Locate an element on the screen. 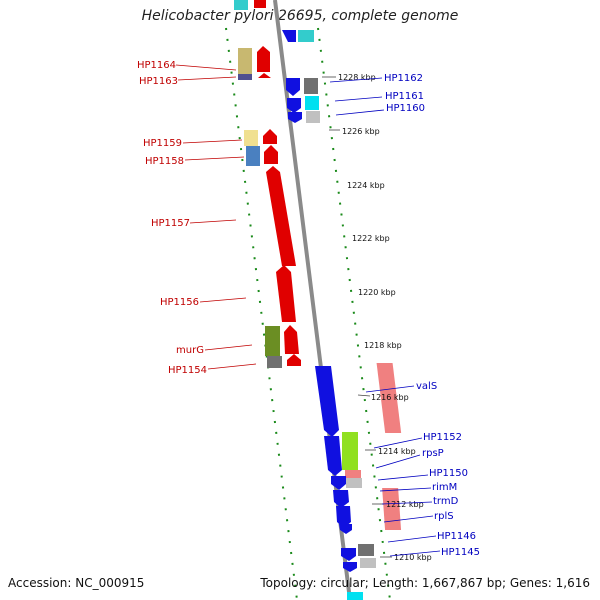 The height and width of the screenshot is (600, 600). gene-label-hp1156: HP1156 is located at coordinates (179, 302).